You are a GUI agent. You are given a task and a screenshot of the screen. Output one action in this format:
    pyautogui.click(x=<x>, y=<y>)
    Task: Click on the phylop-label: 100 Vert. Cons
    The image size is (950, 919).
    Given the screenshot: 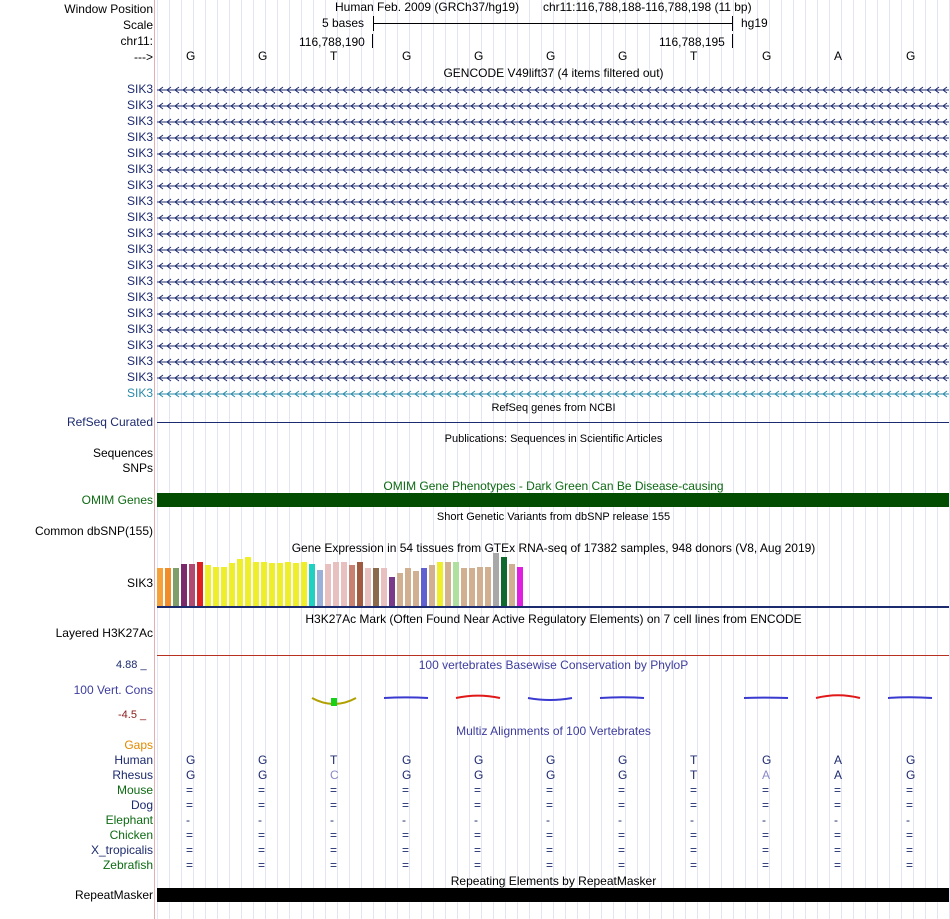 What is the action you would take?
    pyautogui.click(x=113, y=690)
    